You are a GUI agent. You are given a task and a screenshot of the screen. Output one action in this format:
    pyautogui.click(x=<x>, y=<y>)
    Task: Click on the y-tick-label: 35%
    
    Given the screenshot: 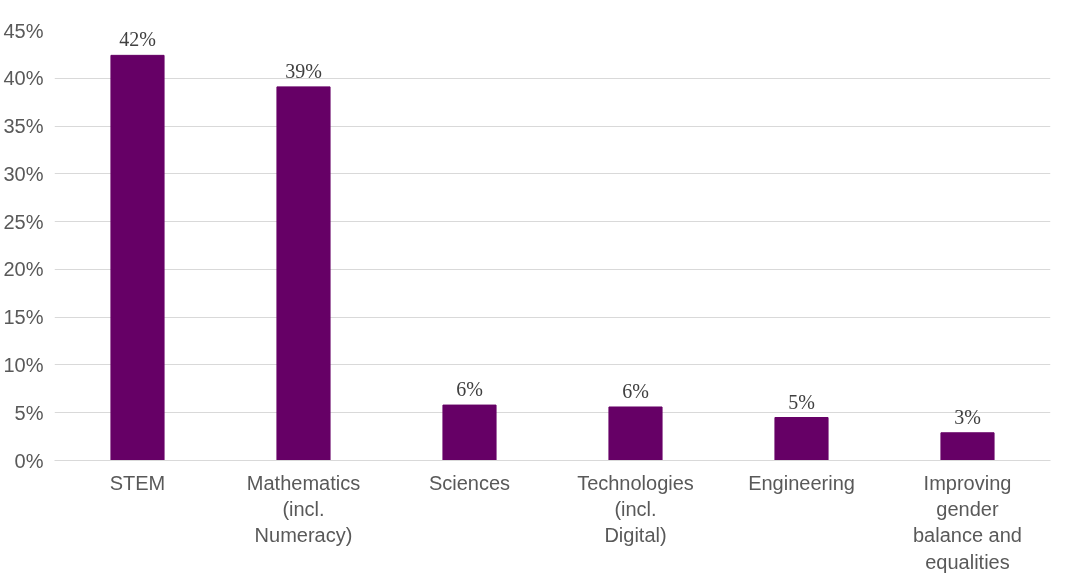 What is the action you would take?
    pyautogui.click(x=23, y=126)
    